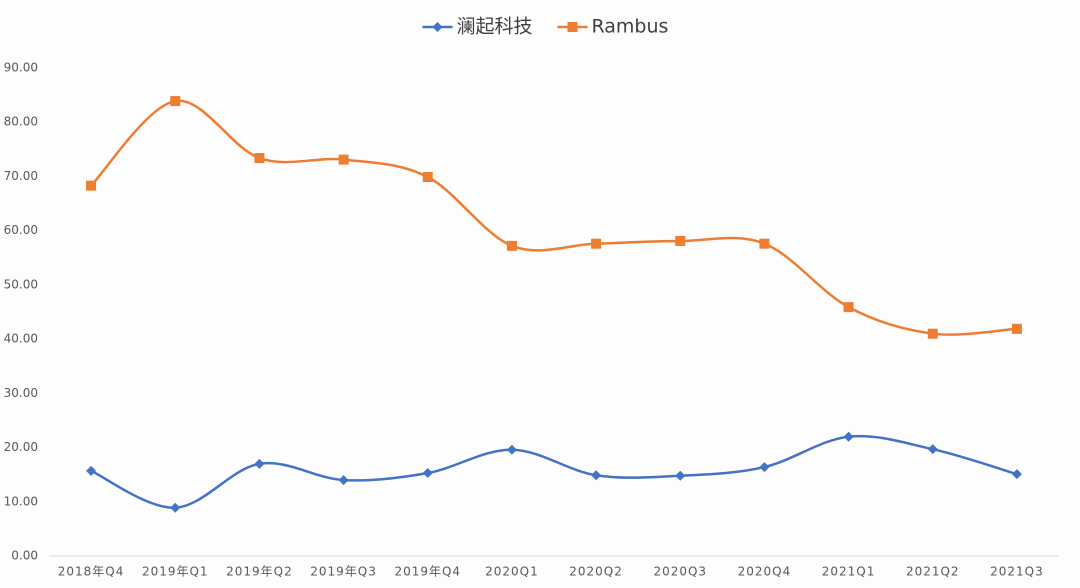  I want to click on x-tick-label: 2021Q1, so click(849, 572).